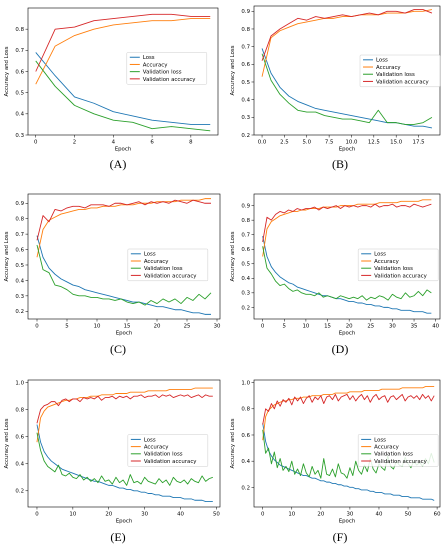  Describe the element at coordinates (19, 465) in the screenshot. I see `chart-e-ytick-label: 0.4` at that location.